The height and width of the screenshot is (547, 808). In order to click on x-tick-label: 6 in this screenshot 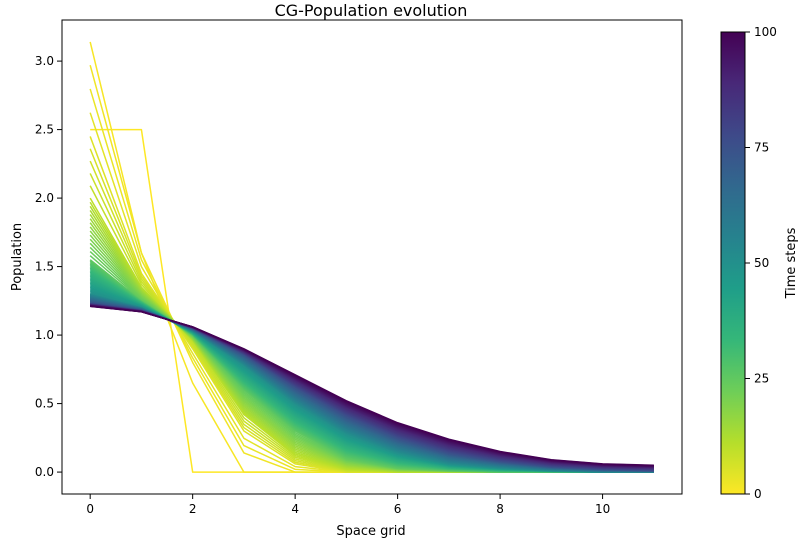, I will do `click(398, 509)`.